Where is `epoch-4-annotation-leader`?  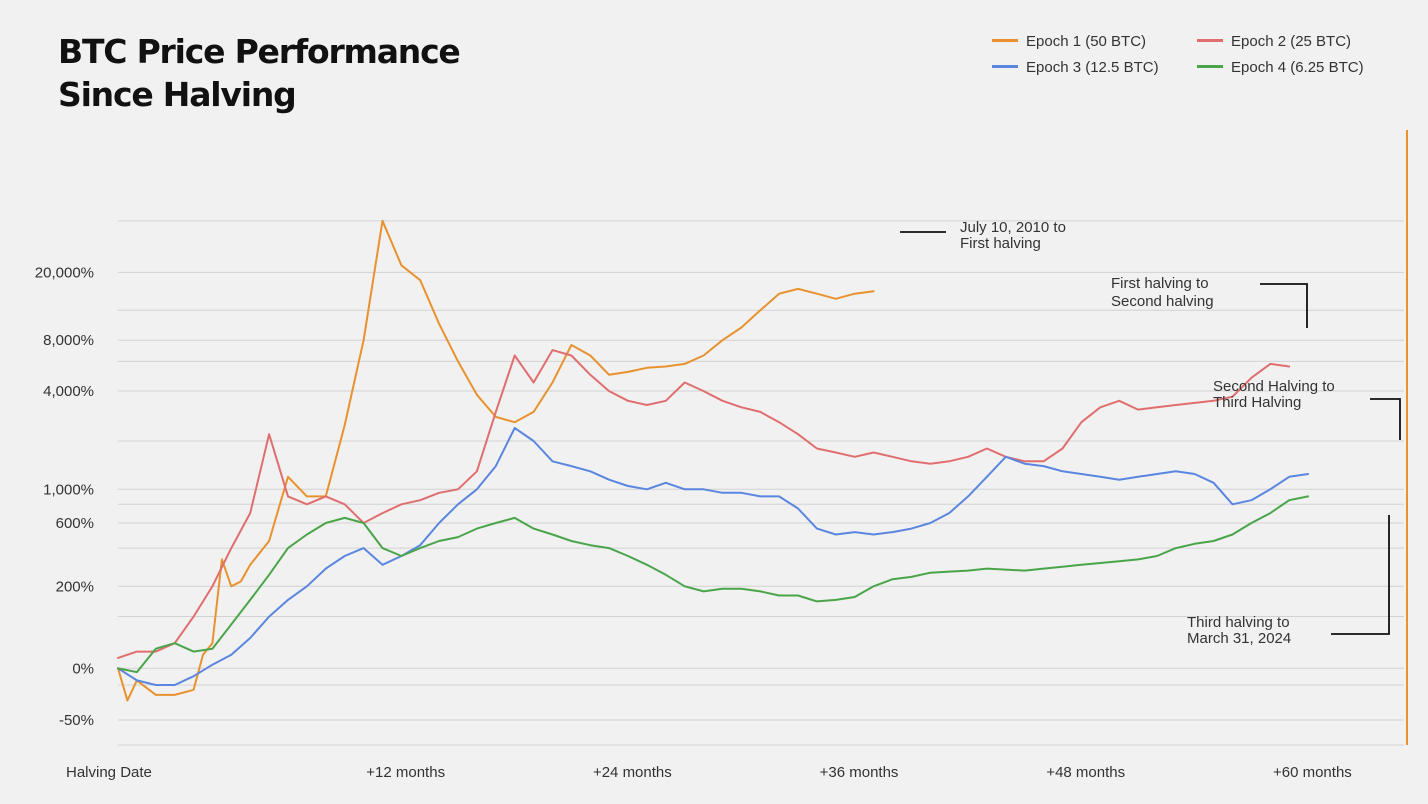
epoch-4-annotation-leader is located at coordinates (1360, 575).